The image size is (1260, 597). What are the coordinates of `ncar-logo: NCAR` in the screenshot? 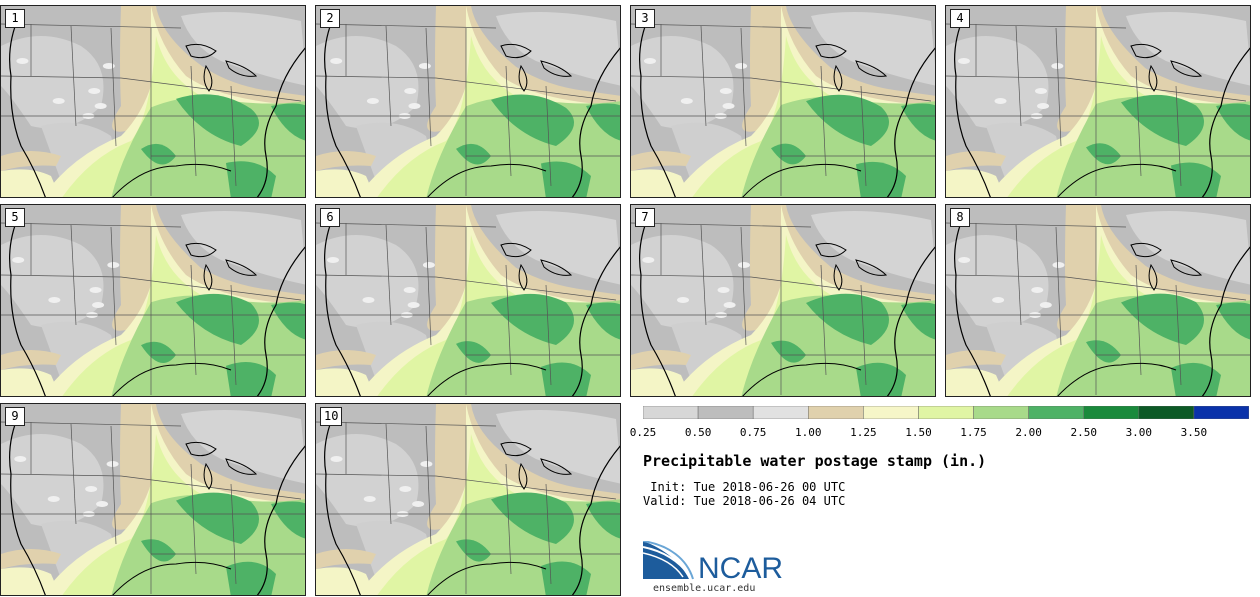 It's located at (713, 561).